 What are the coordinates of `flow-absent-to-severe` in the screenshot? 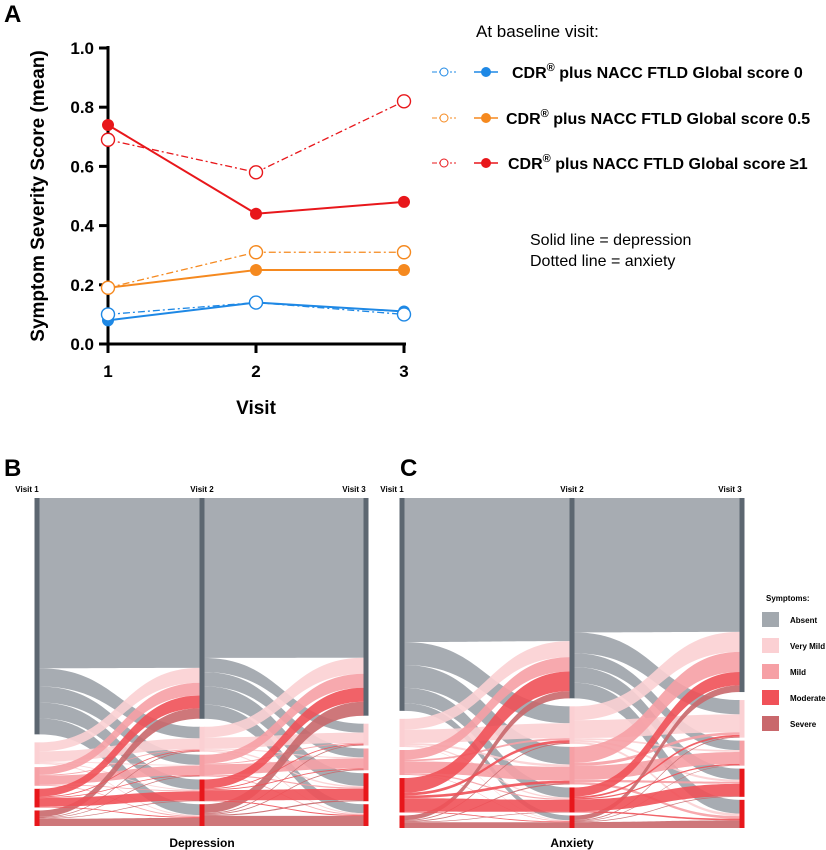 It's located at (487, 762).